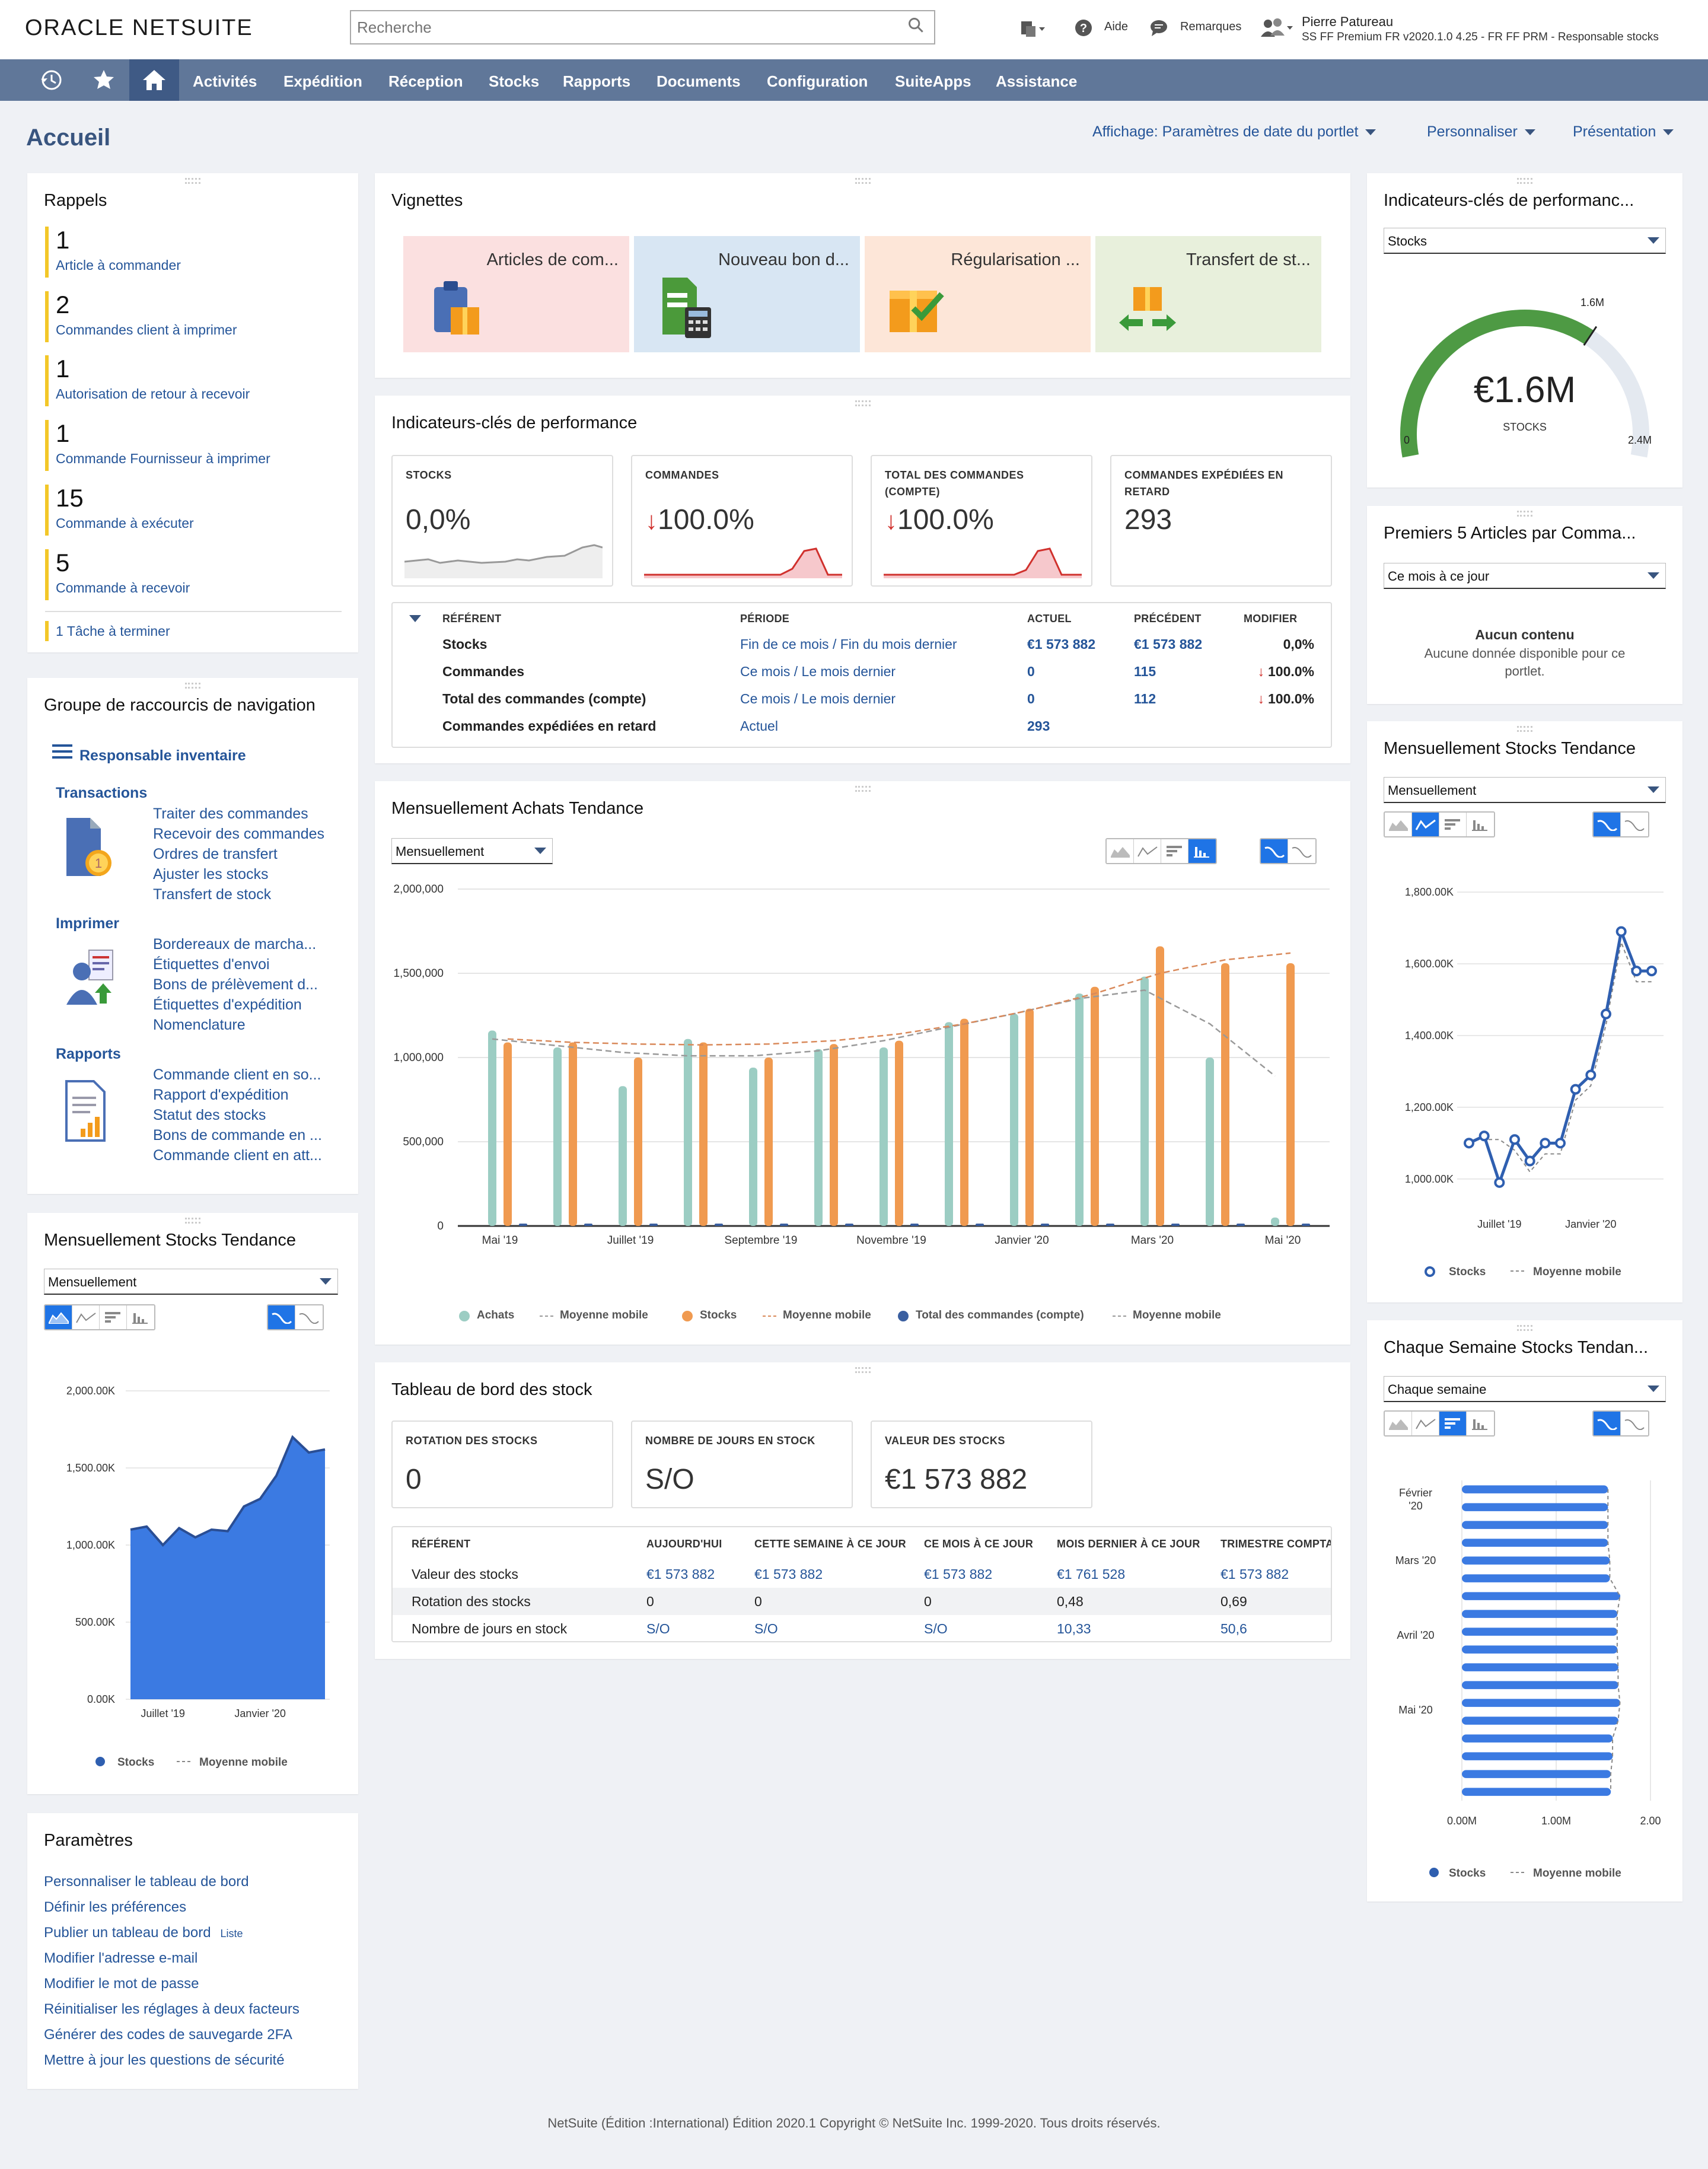  Describe the element at coordinates (496, 1315) in the screenshot. I see `legend-label: Achats` at that location.